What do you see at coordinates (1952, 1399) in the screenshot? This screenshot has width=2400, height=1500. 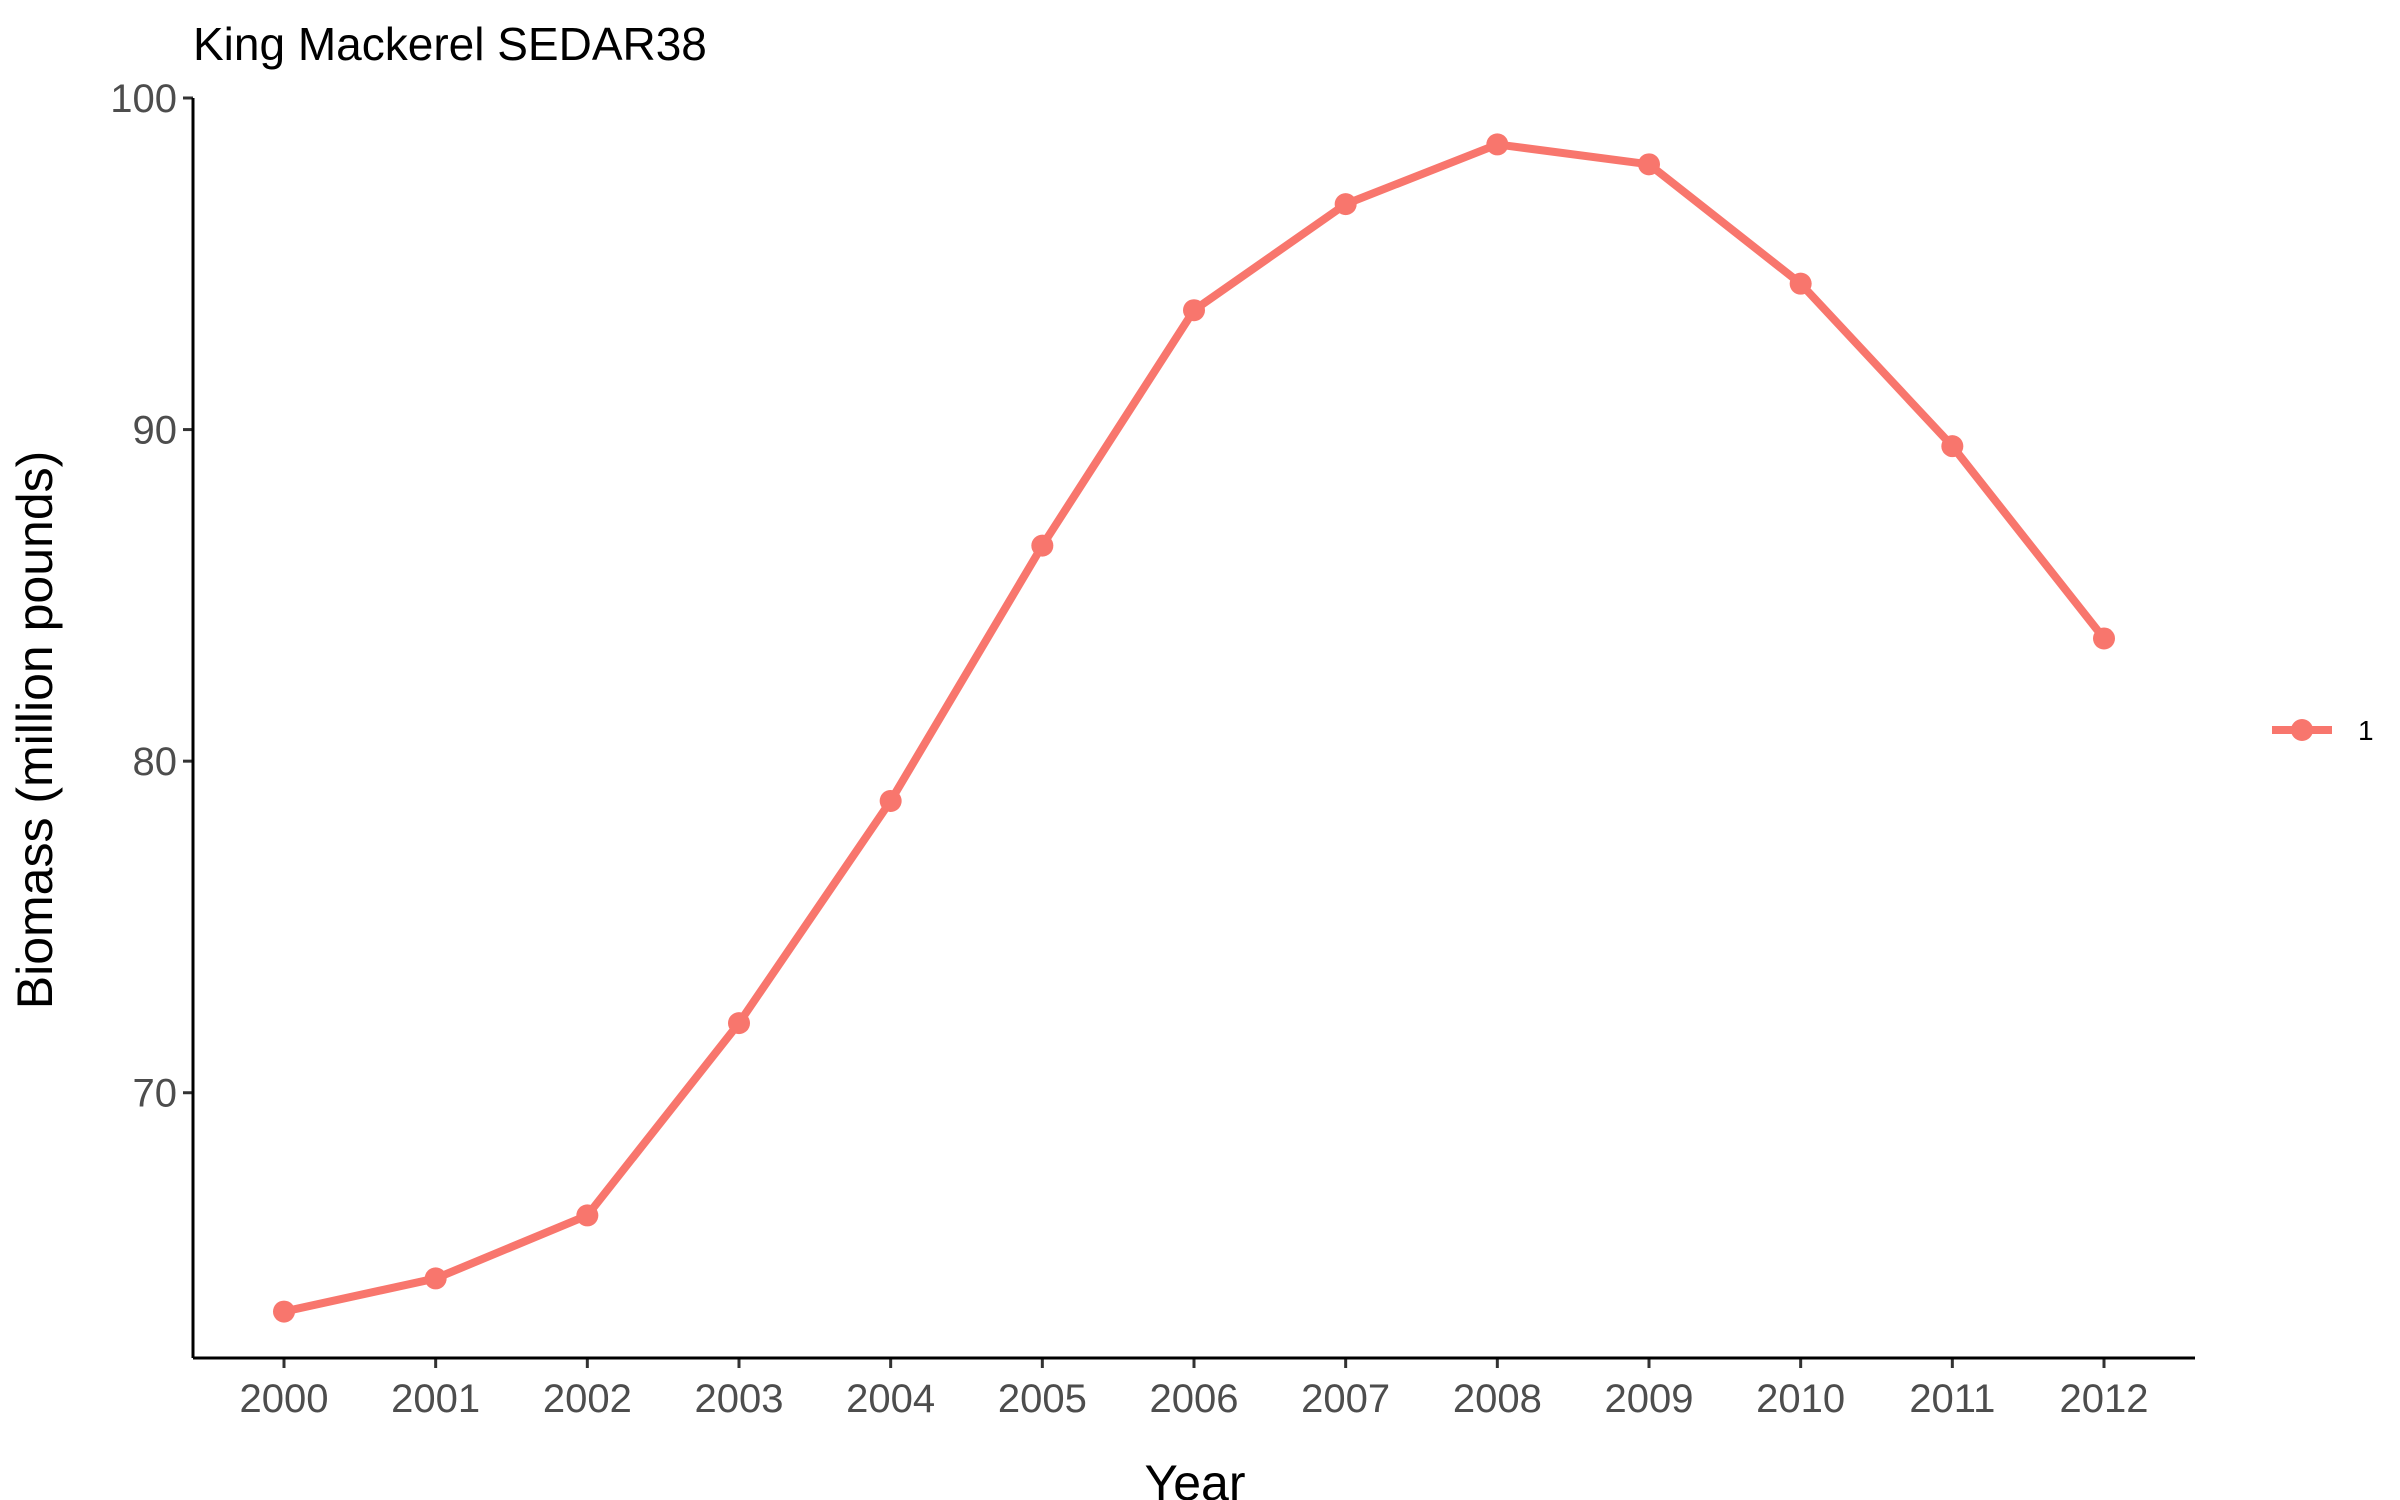 I see `x-tick-label: 2011` at bounding box center [1952, 1399].